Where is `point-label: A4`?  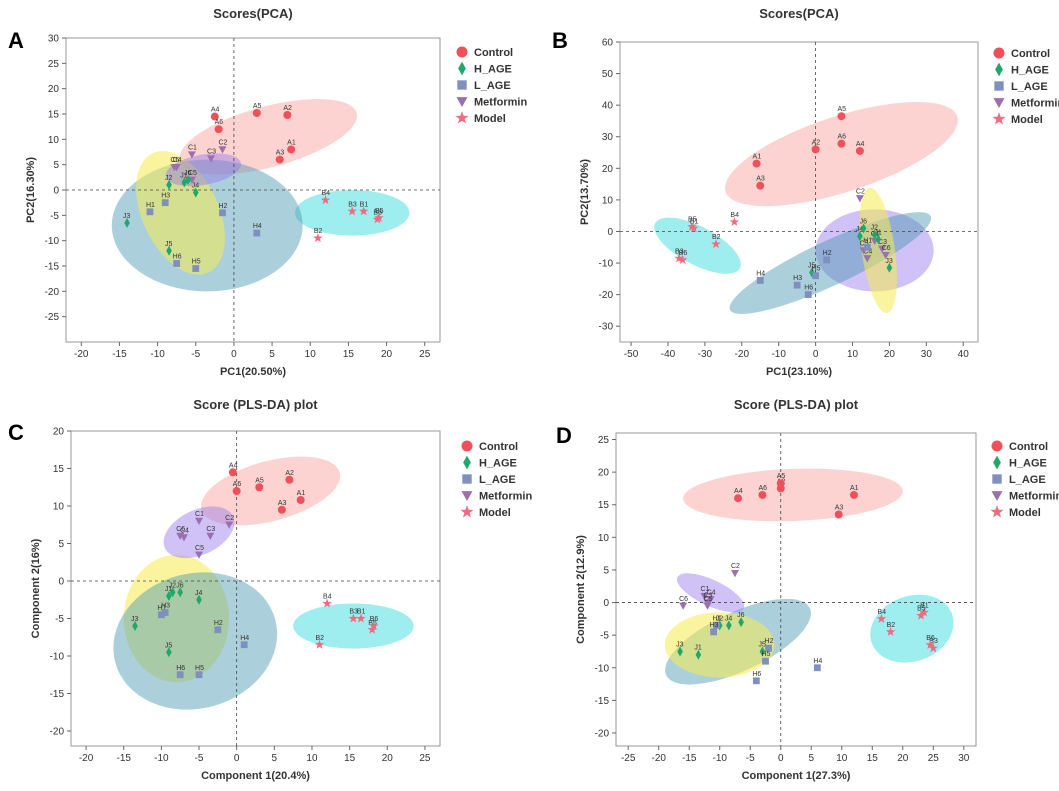
point-label: A4 is located at coordinates (738, 491).